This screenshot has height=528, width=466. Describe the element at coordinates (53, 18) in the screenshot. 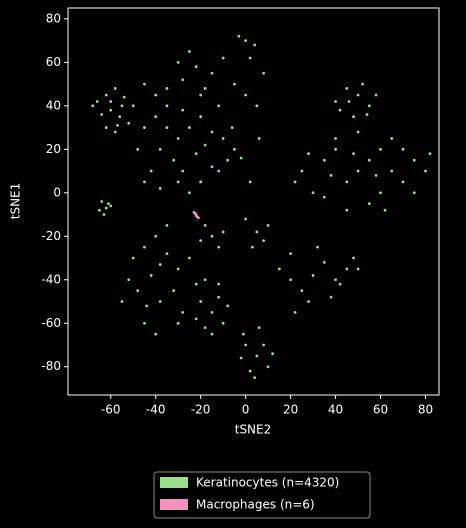

I see `y-tick-label: 80` at that location.